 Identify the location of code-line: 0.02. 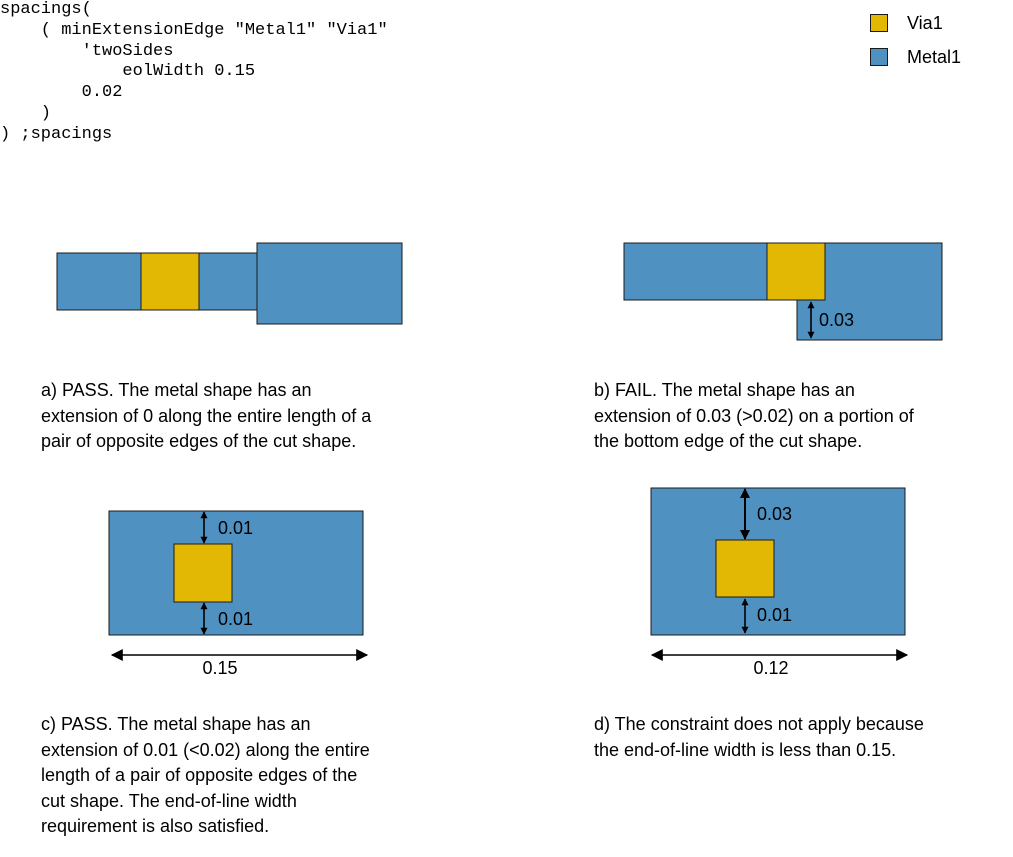
(61, 93).